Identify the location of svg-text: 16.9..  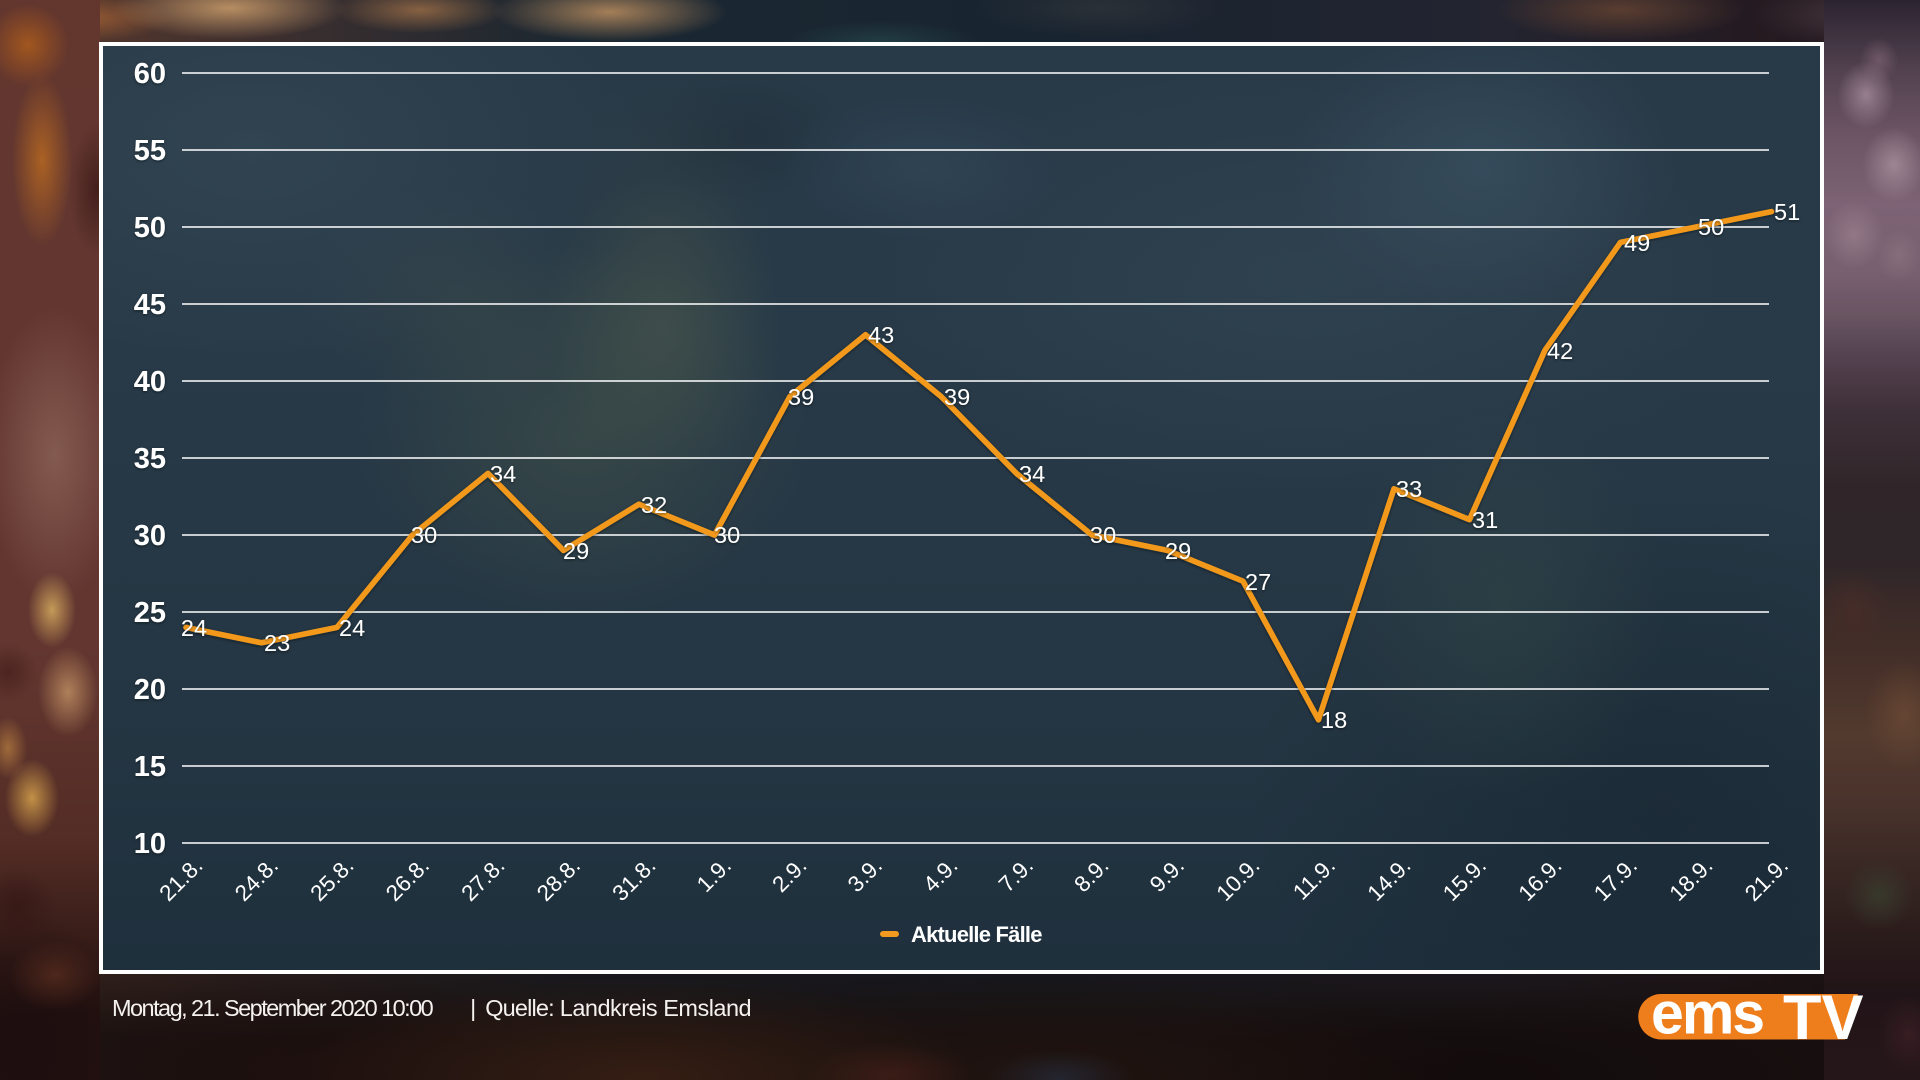
(1539, 879).